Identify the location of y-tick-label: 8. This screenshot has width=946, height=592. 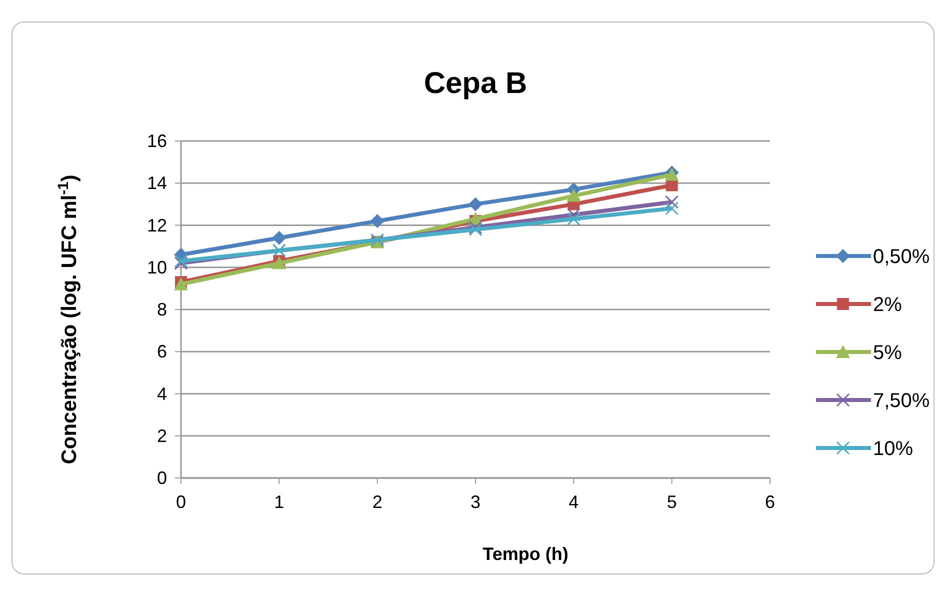
(161, 310).